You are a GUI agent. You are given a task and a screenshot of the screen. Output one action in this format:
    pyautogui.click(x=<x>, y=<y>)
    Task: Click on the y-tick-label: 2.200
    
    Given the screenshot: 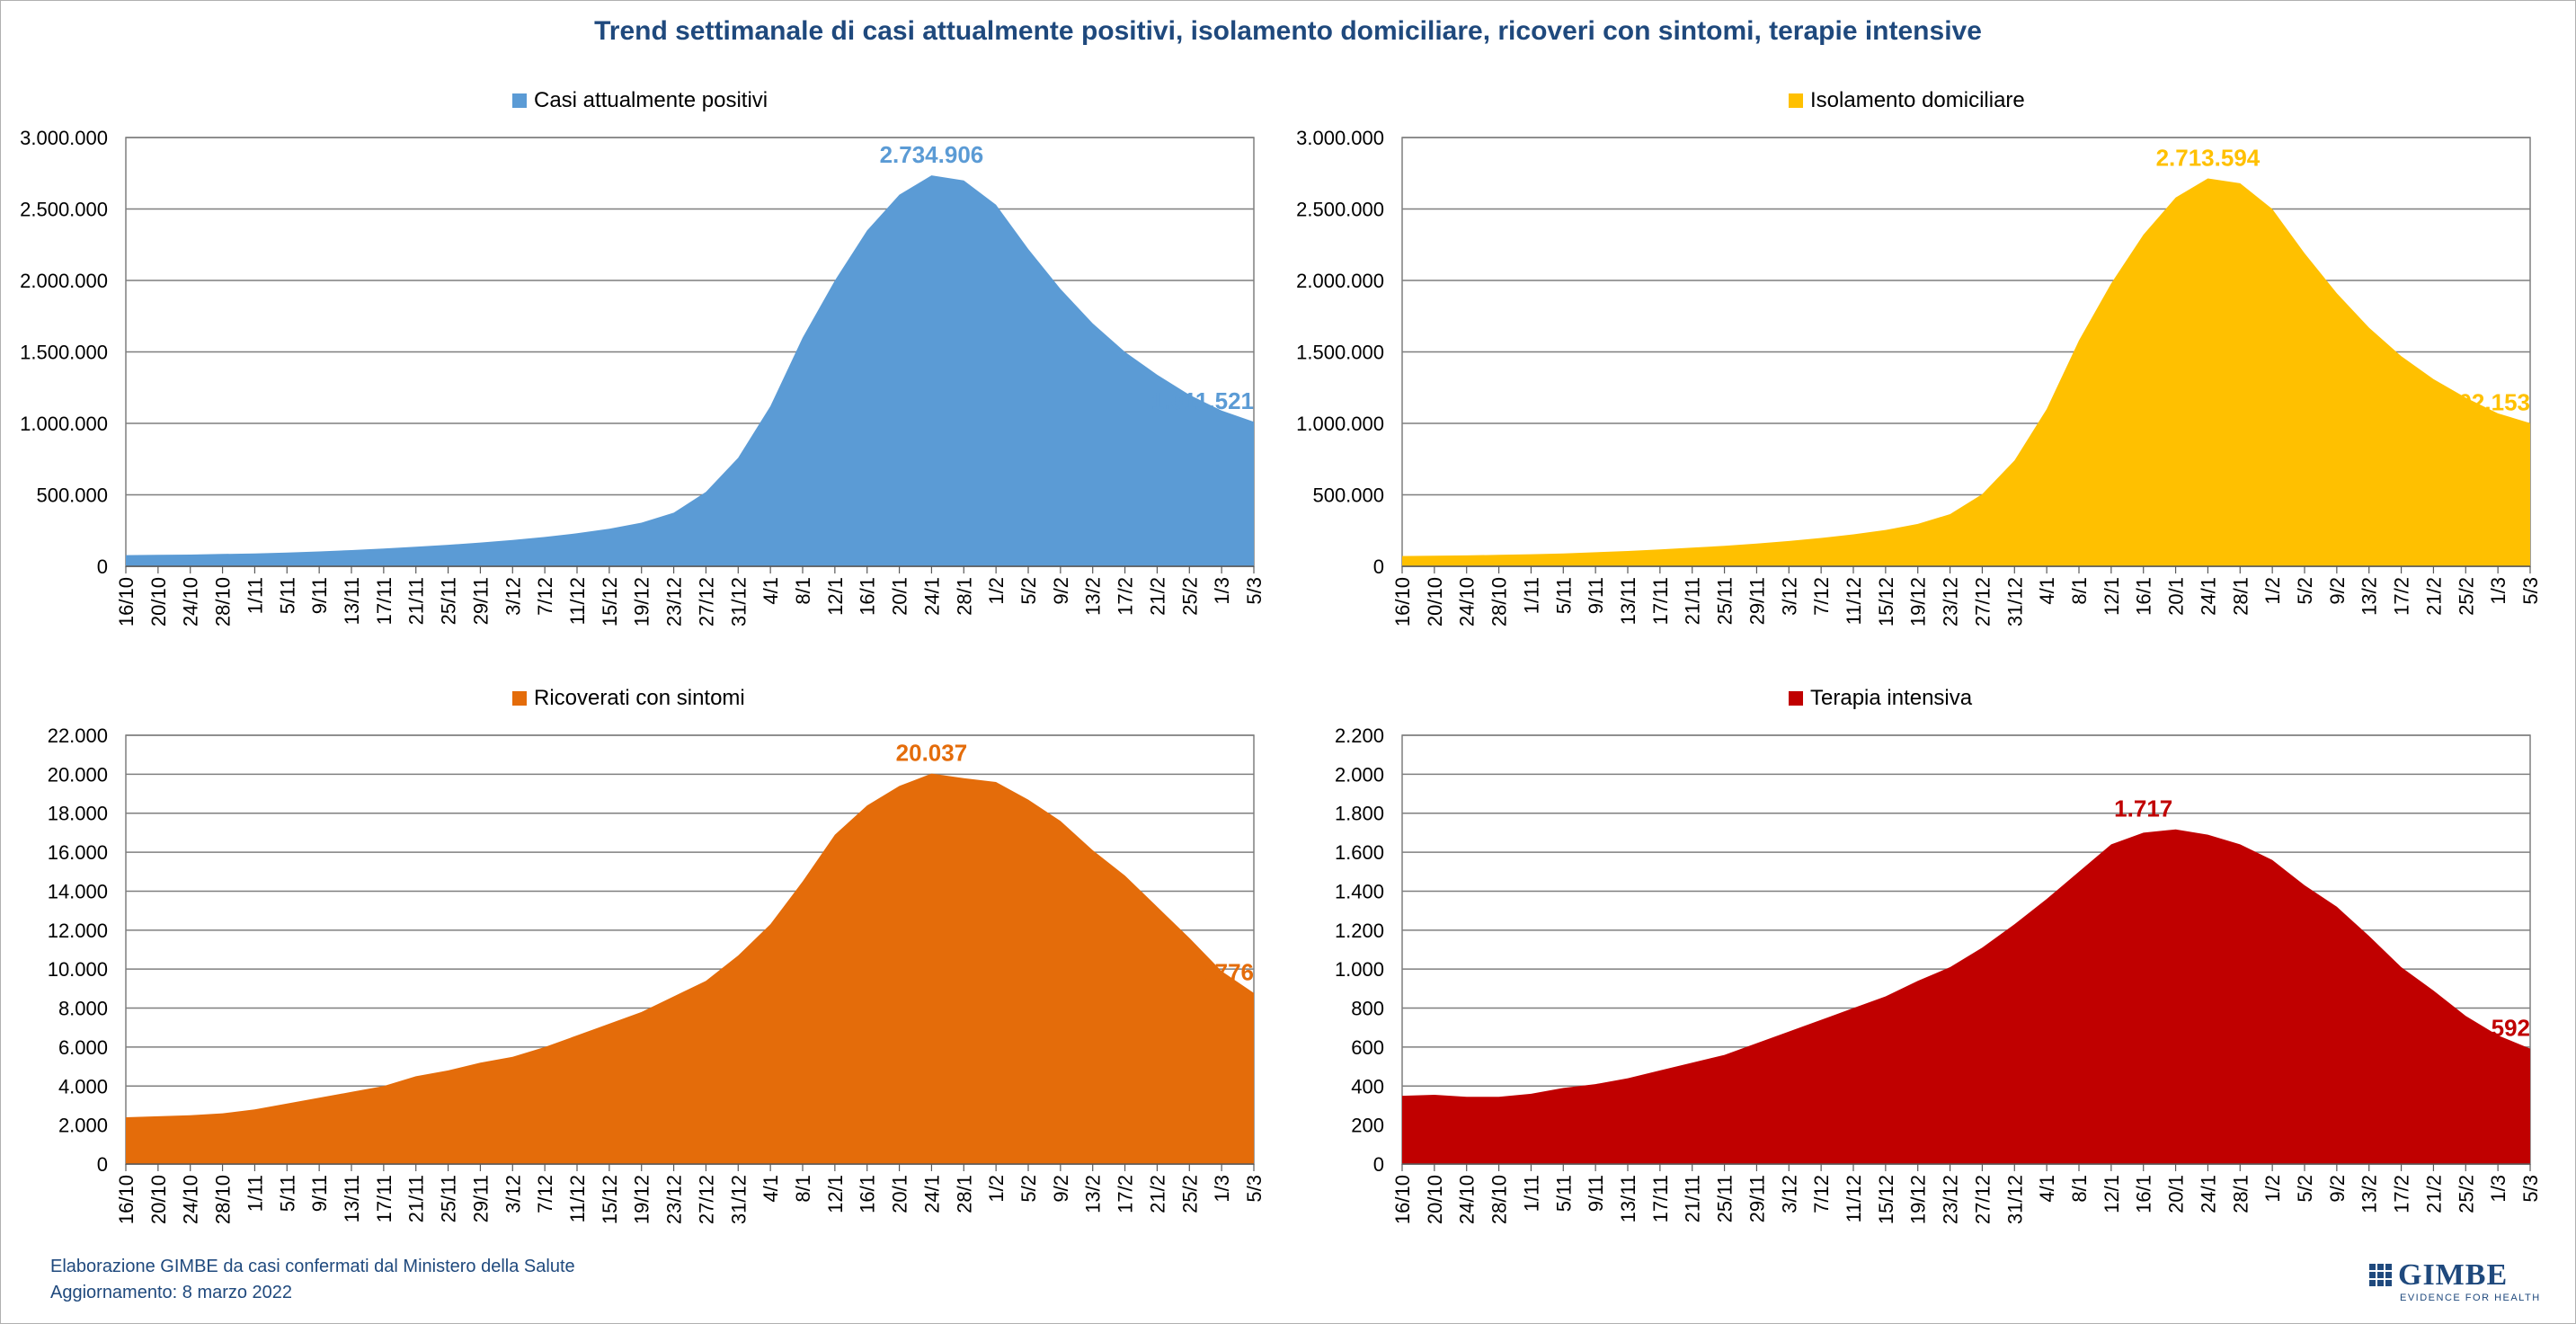 What is the action you would take?
    pyautogui.click(x=1359, y=735)
    